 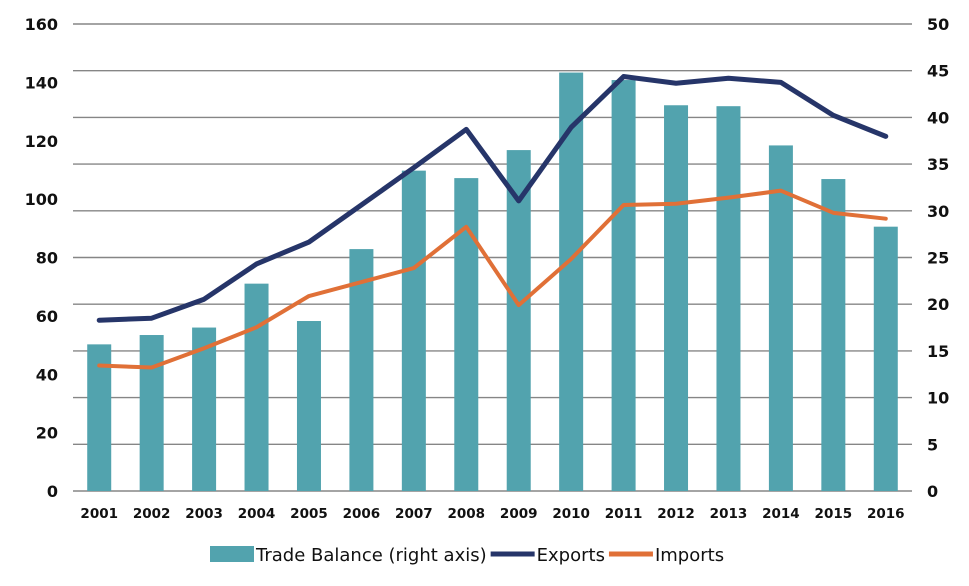 I want to click on left-axis-tick-label: 20, so click(x=47, y=433).